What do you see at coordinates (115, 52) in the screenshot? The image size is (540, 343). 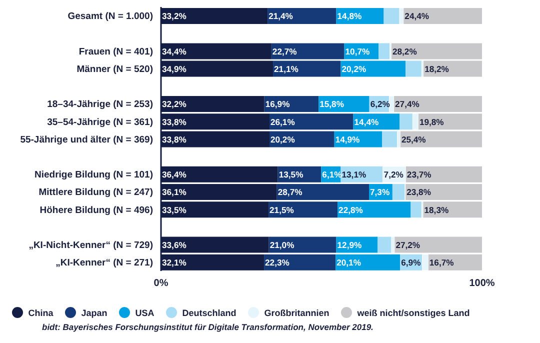 I see `y-tick-label: Frauen (N = 401)` at bounding box center [115, 52].